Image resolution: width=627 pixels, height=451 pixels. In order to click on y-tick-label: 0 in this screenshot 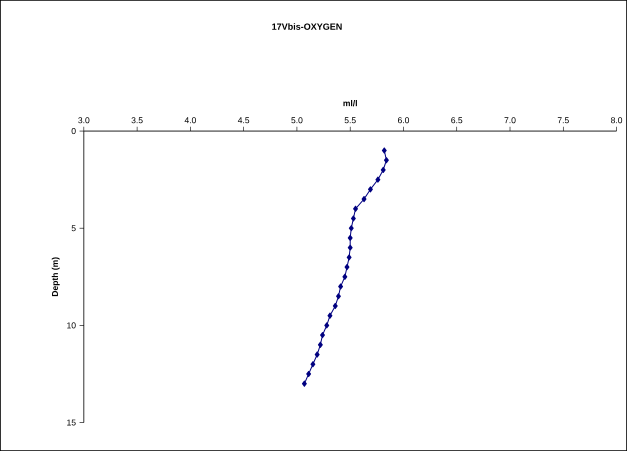, I will do `click(74, 131)`.